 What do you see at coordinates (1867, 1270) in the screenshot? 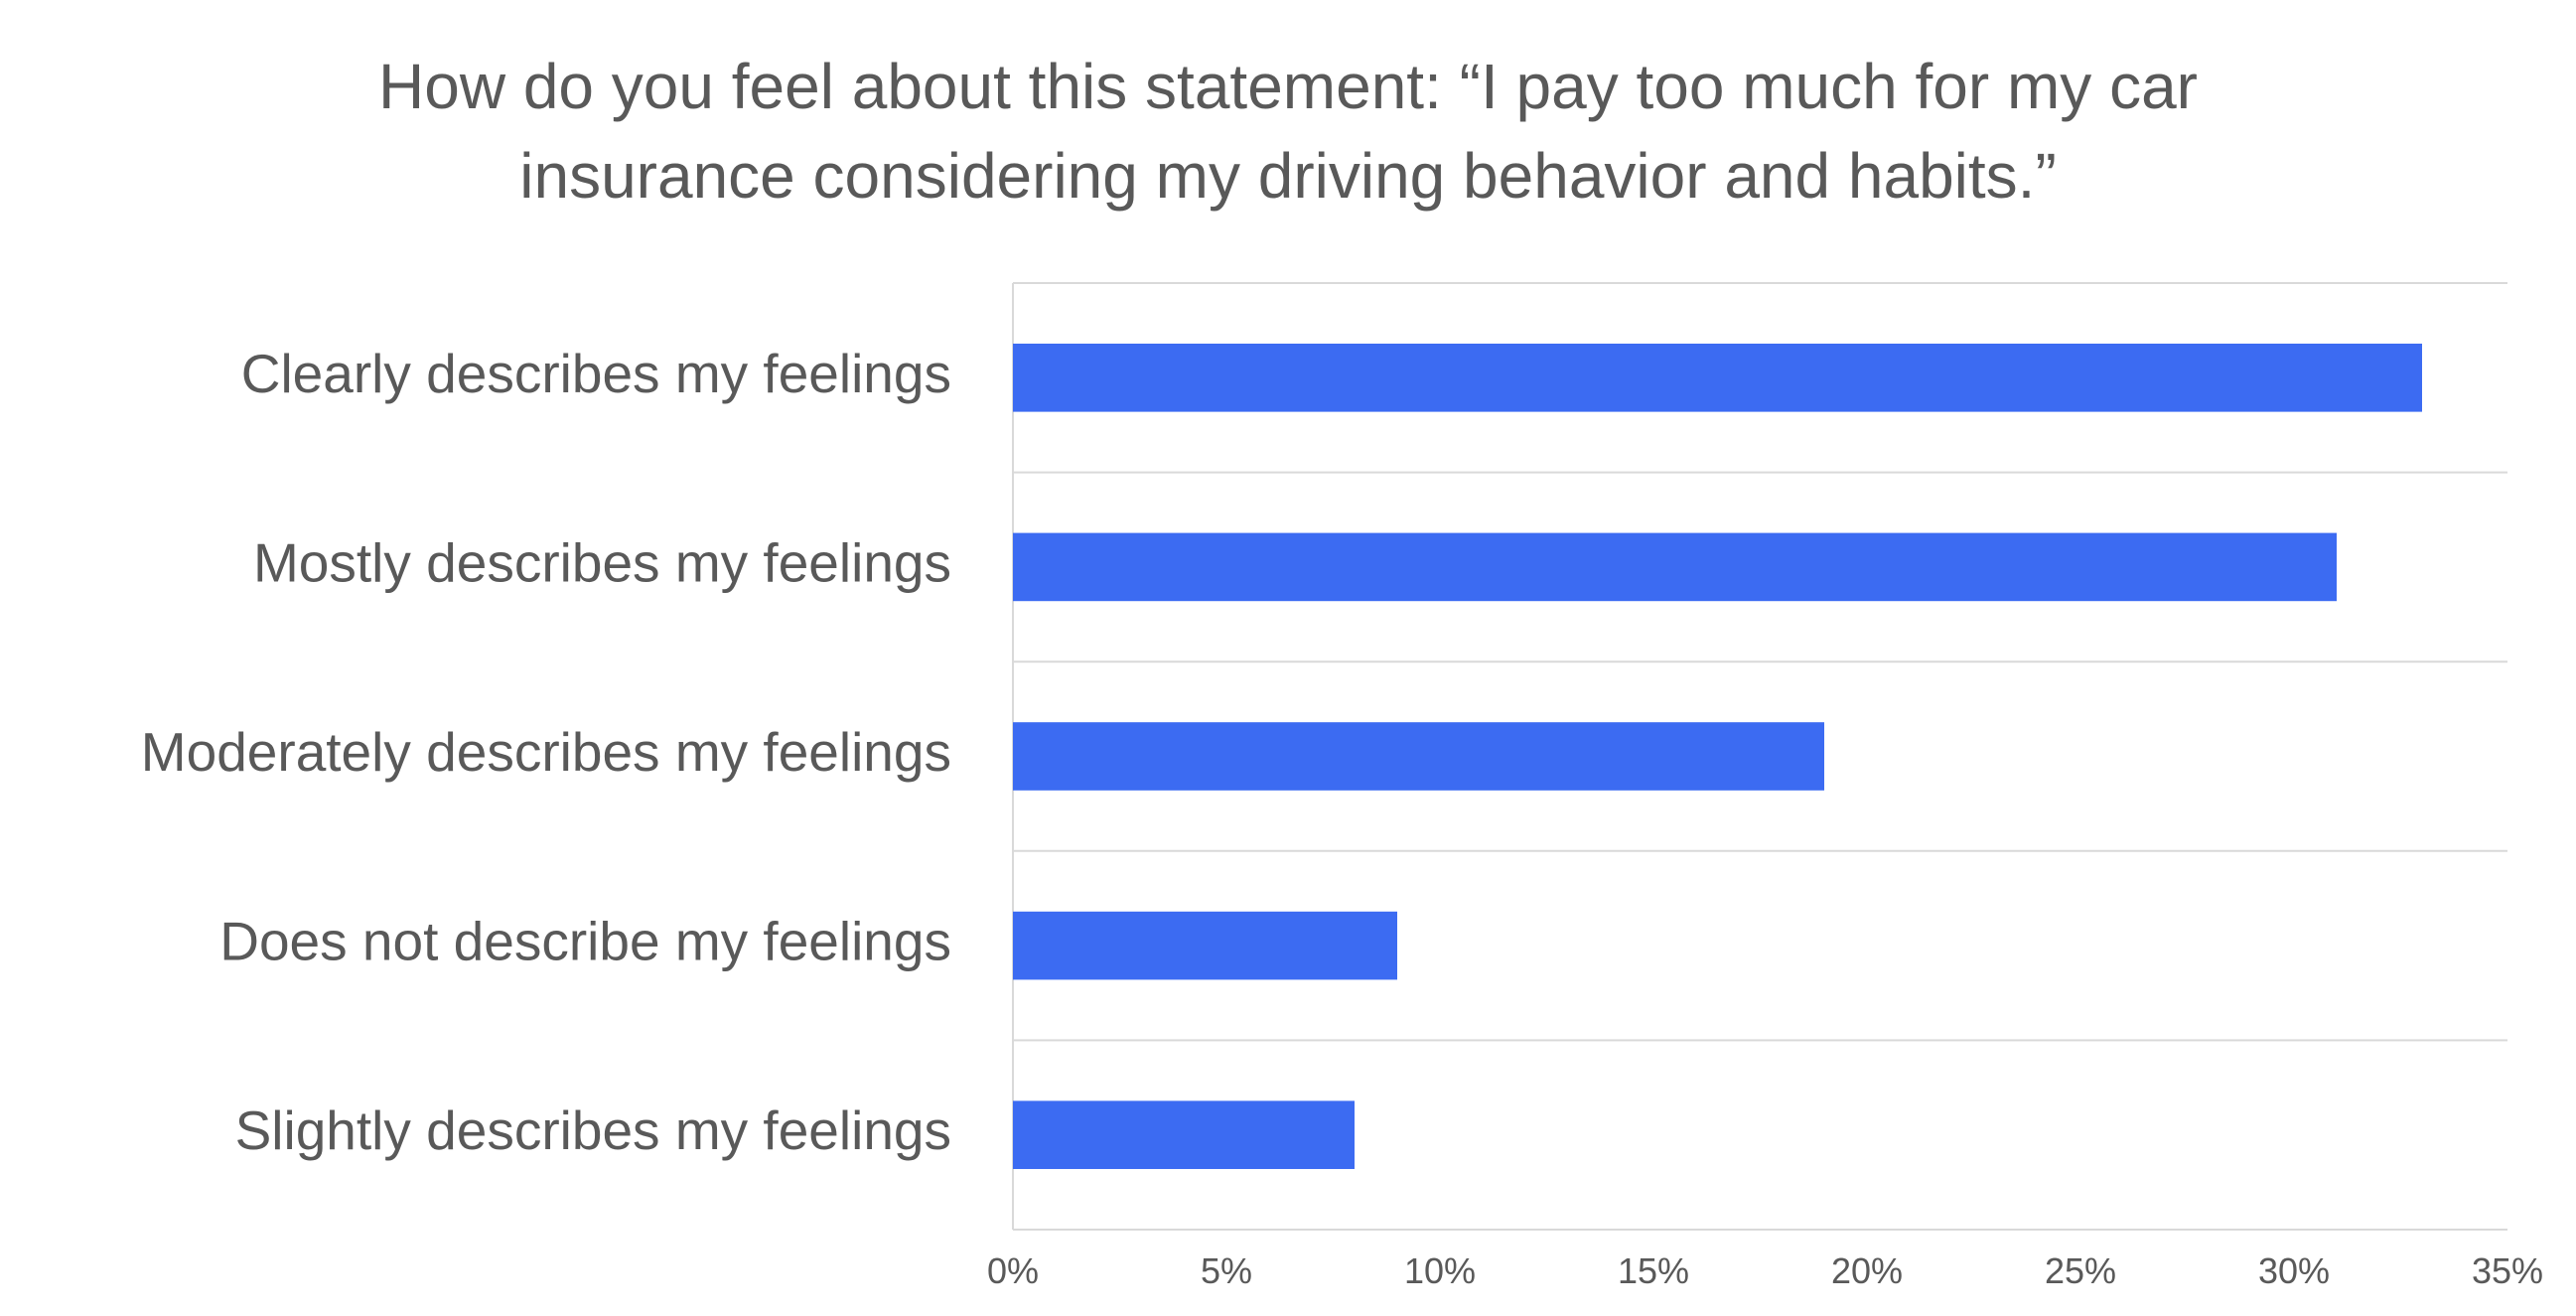
I see `x-tick-label: 20%` at bounding box center [1867, 1270].